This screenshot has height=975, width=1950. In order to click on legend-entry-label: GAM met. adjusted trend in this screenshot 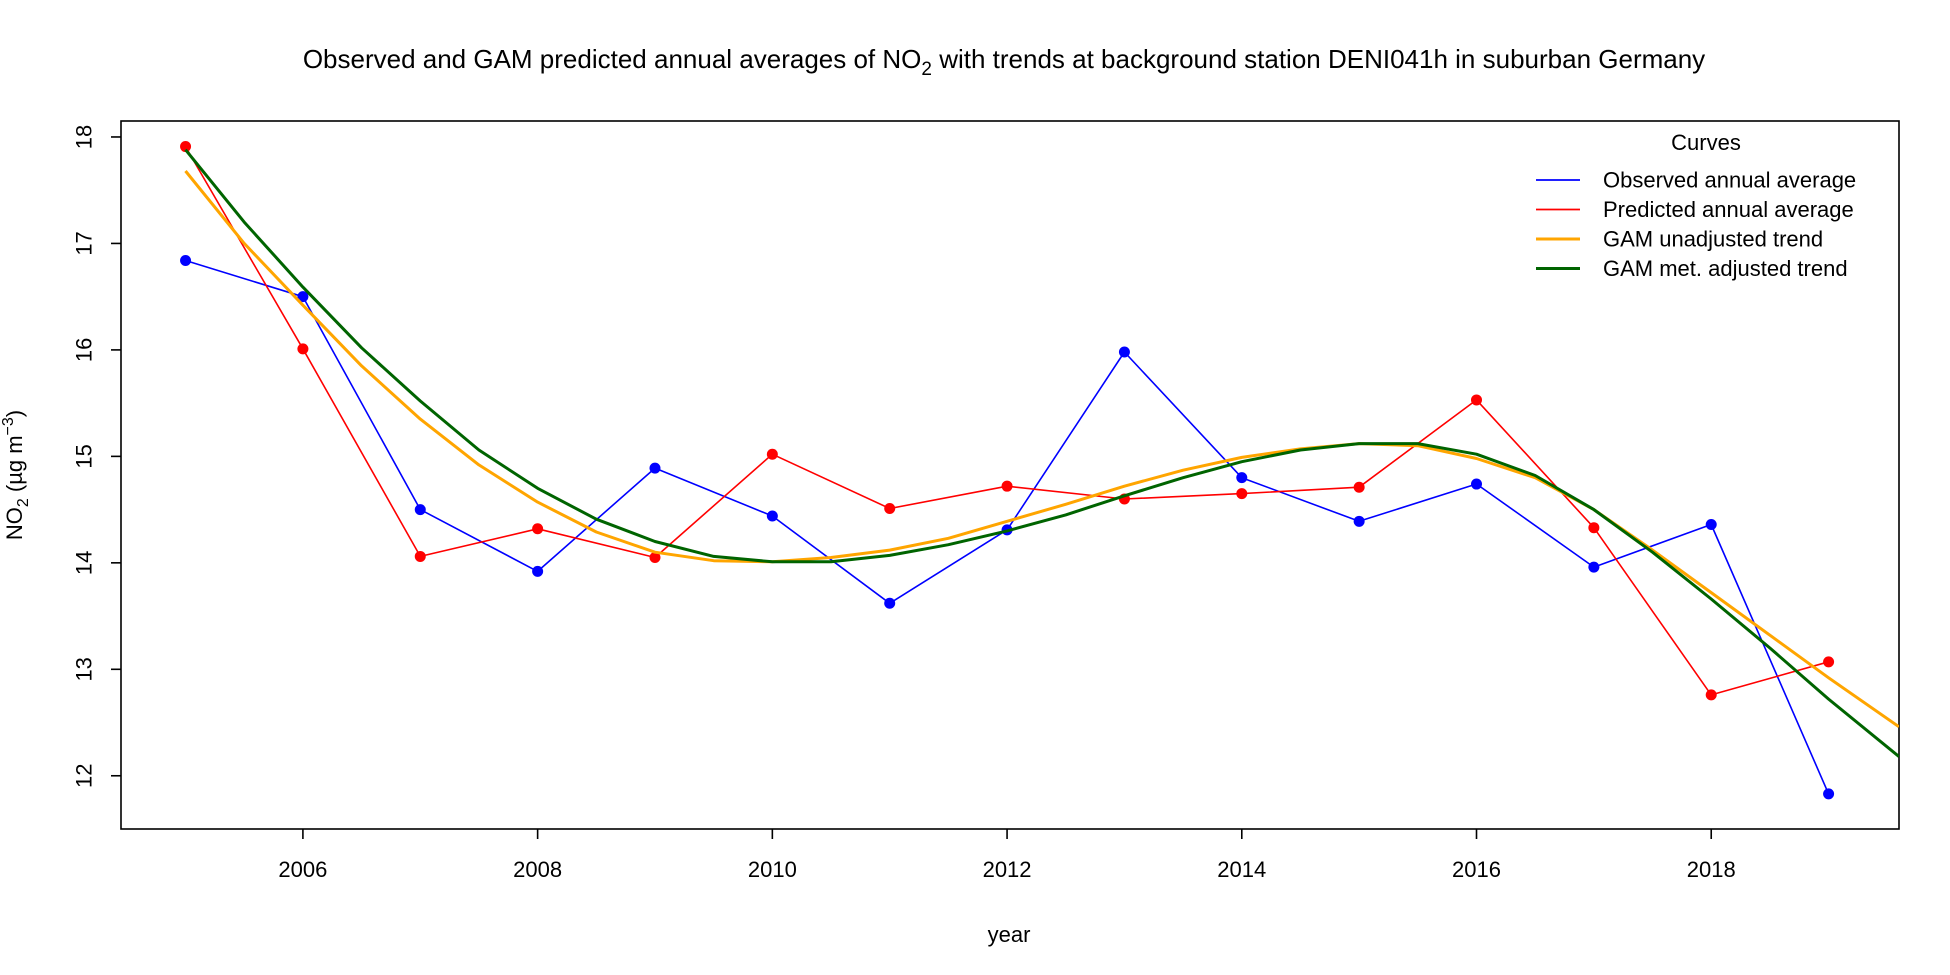, I will do `click(1725, 268)`.